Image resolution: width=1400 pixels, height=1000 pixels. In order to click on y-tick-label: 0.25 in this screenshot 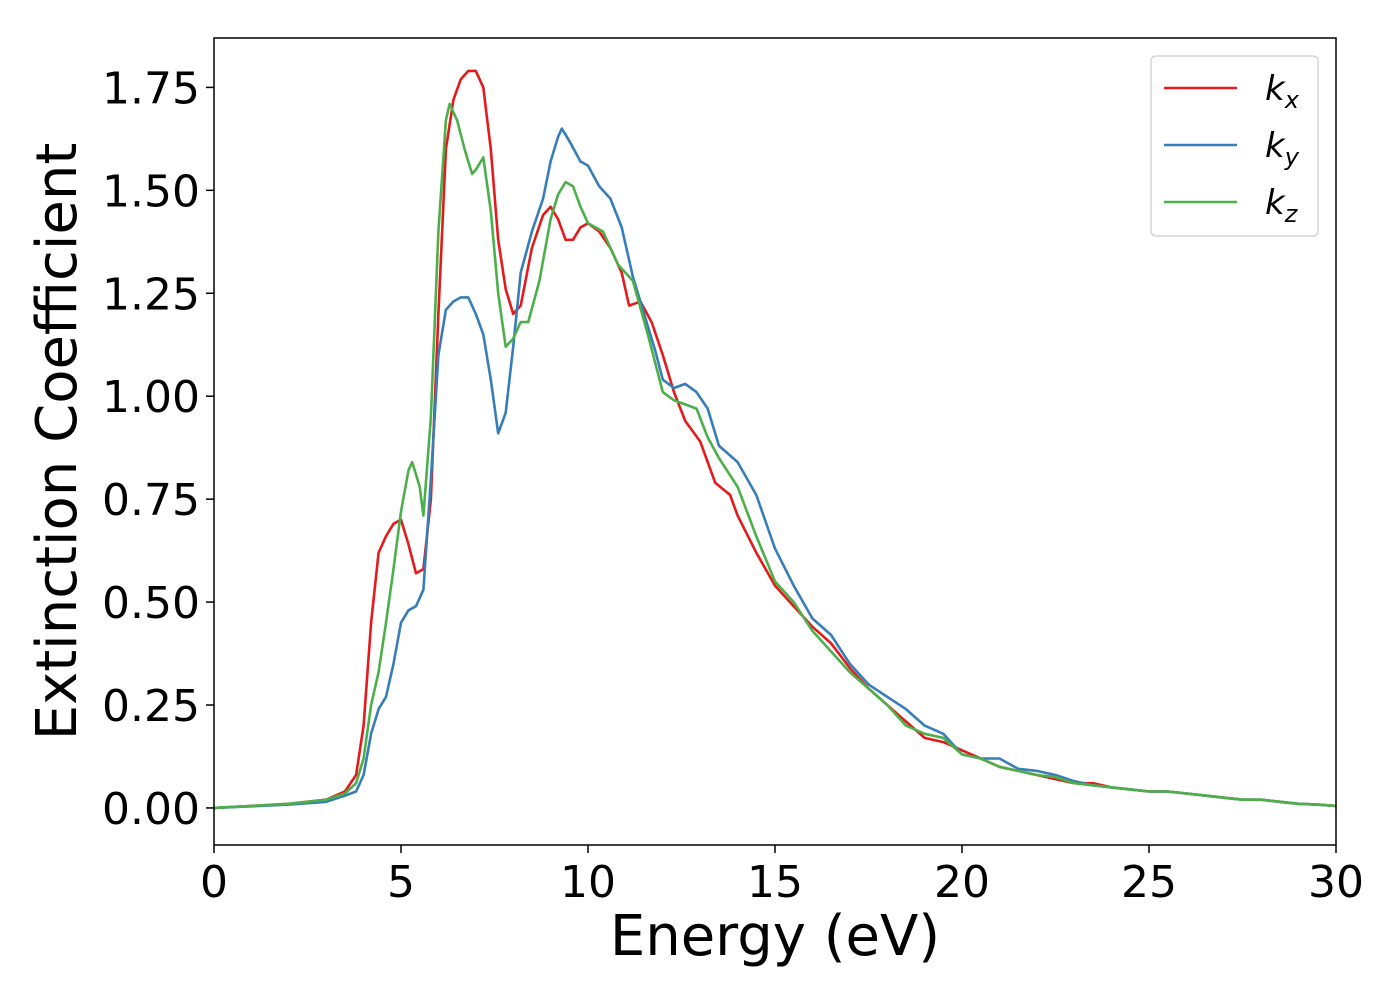, I will do `click(151, 706)`.